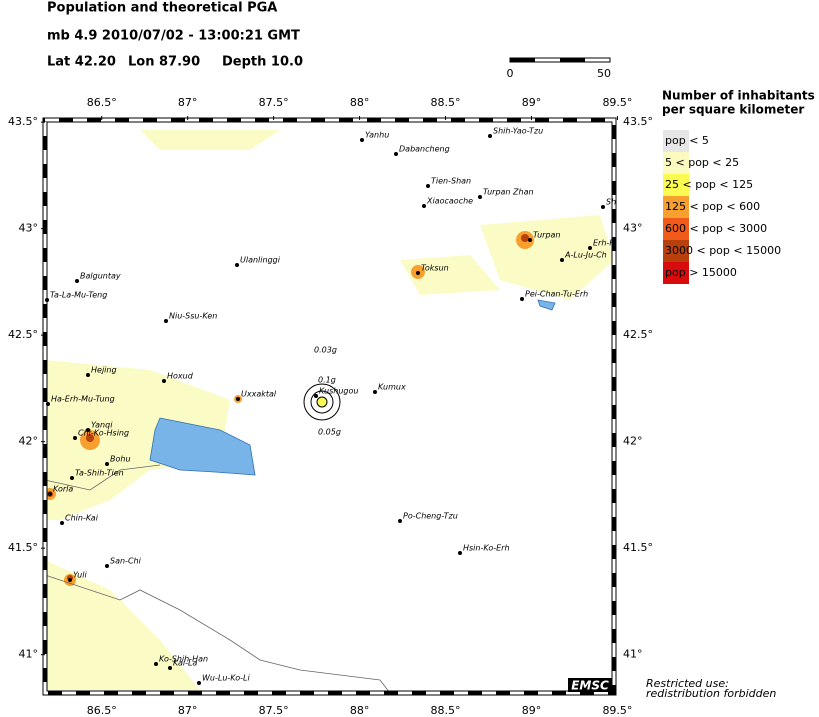 This screenshot has width=819, height=717. What do you see at coordinates (193, 316) in the screenshot?
I see `city-label: Niu-Ssu-Ken` at bounding box center [193, 316].